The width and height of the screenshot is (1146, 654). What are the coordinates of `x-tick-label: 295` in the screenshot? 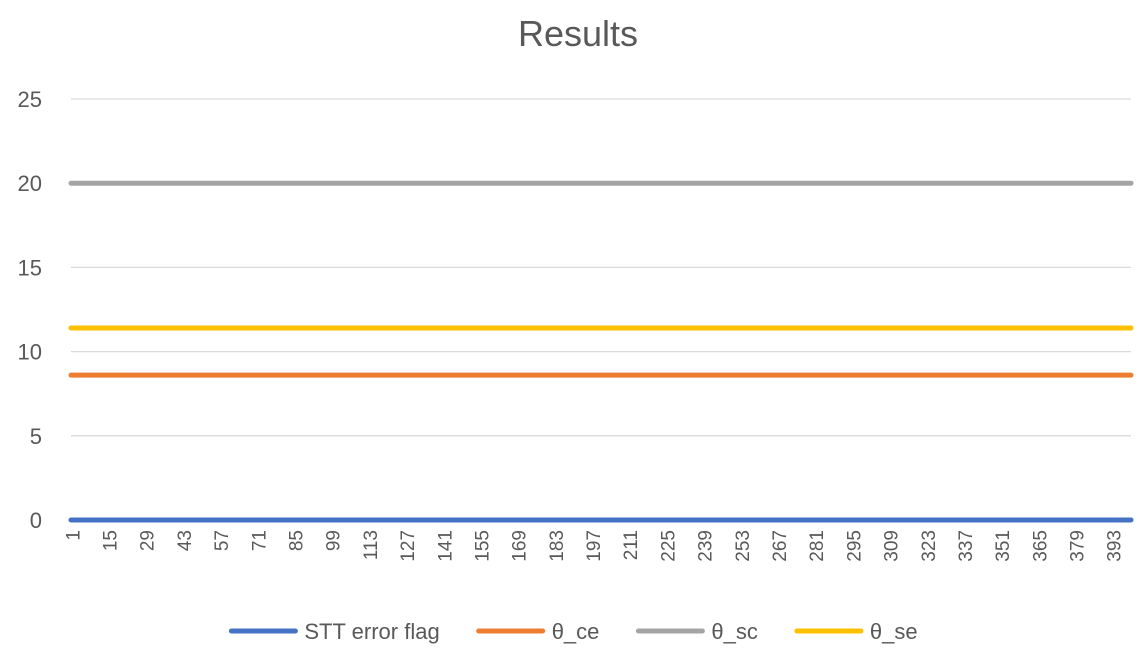 It's located at (854, 546).